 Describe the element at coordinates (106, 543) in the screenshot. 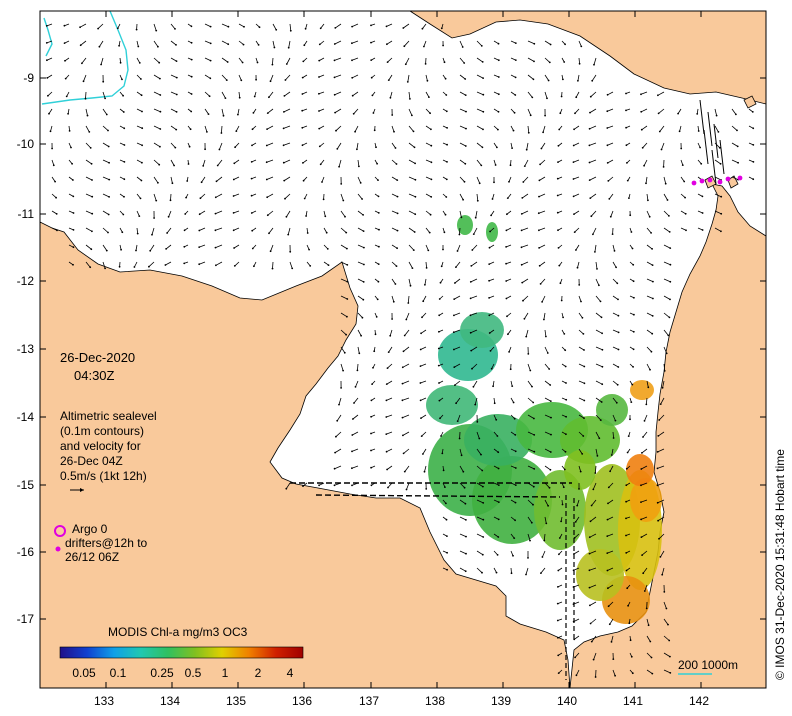

I see `drifter-line: drifters@12h to` at that location.